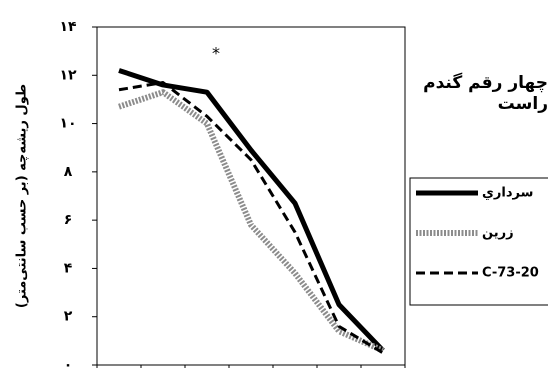 The height and width of the screenshot is (368, 548). I want to click on y-tick-label: ۴, so click(68, 268).